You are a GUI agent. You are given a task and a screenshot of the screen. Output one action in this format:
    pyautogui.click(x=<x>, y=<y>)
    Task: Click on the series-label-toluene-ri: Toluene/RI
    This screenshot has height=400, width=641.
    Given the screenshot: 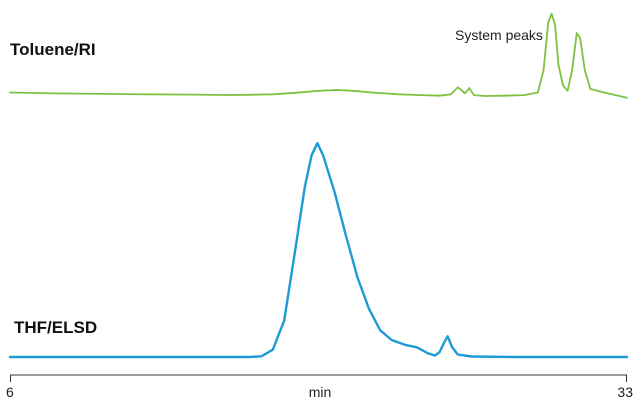 What is the action you would take?
    pyautogui.click(x=53, y=49)
    